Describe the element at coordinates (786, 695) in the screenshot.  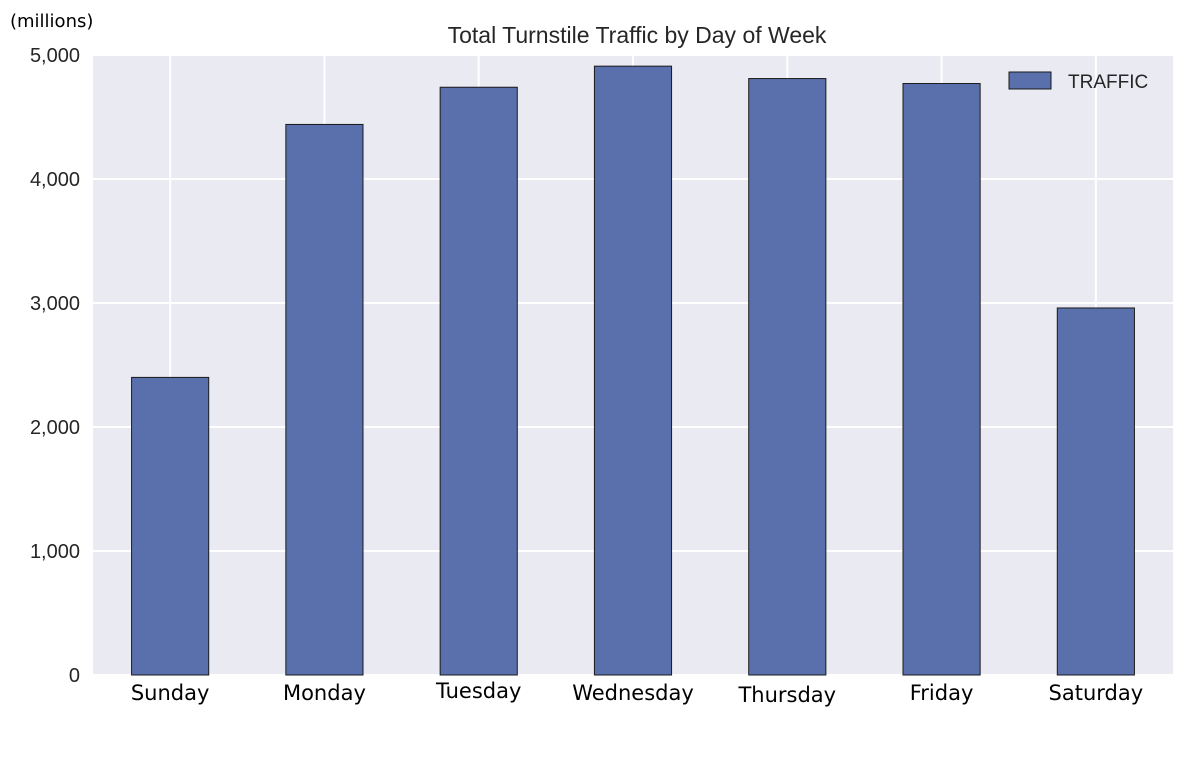
I see `x-tick-label-thursday: Thursday` at that location.